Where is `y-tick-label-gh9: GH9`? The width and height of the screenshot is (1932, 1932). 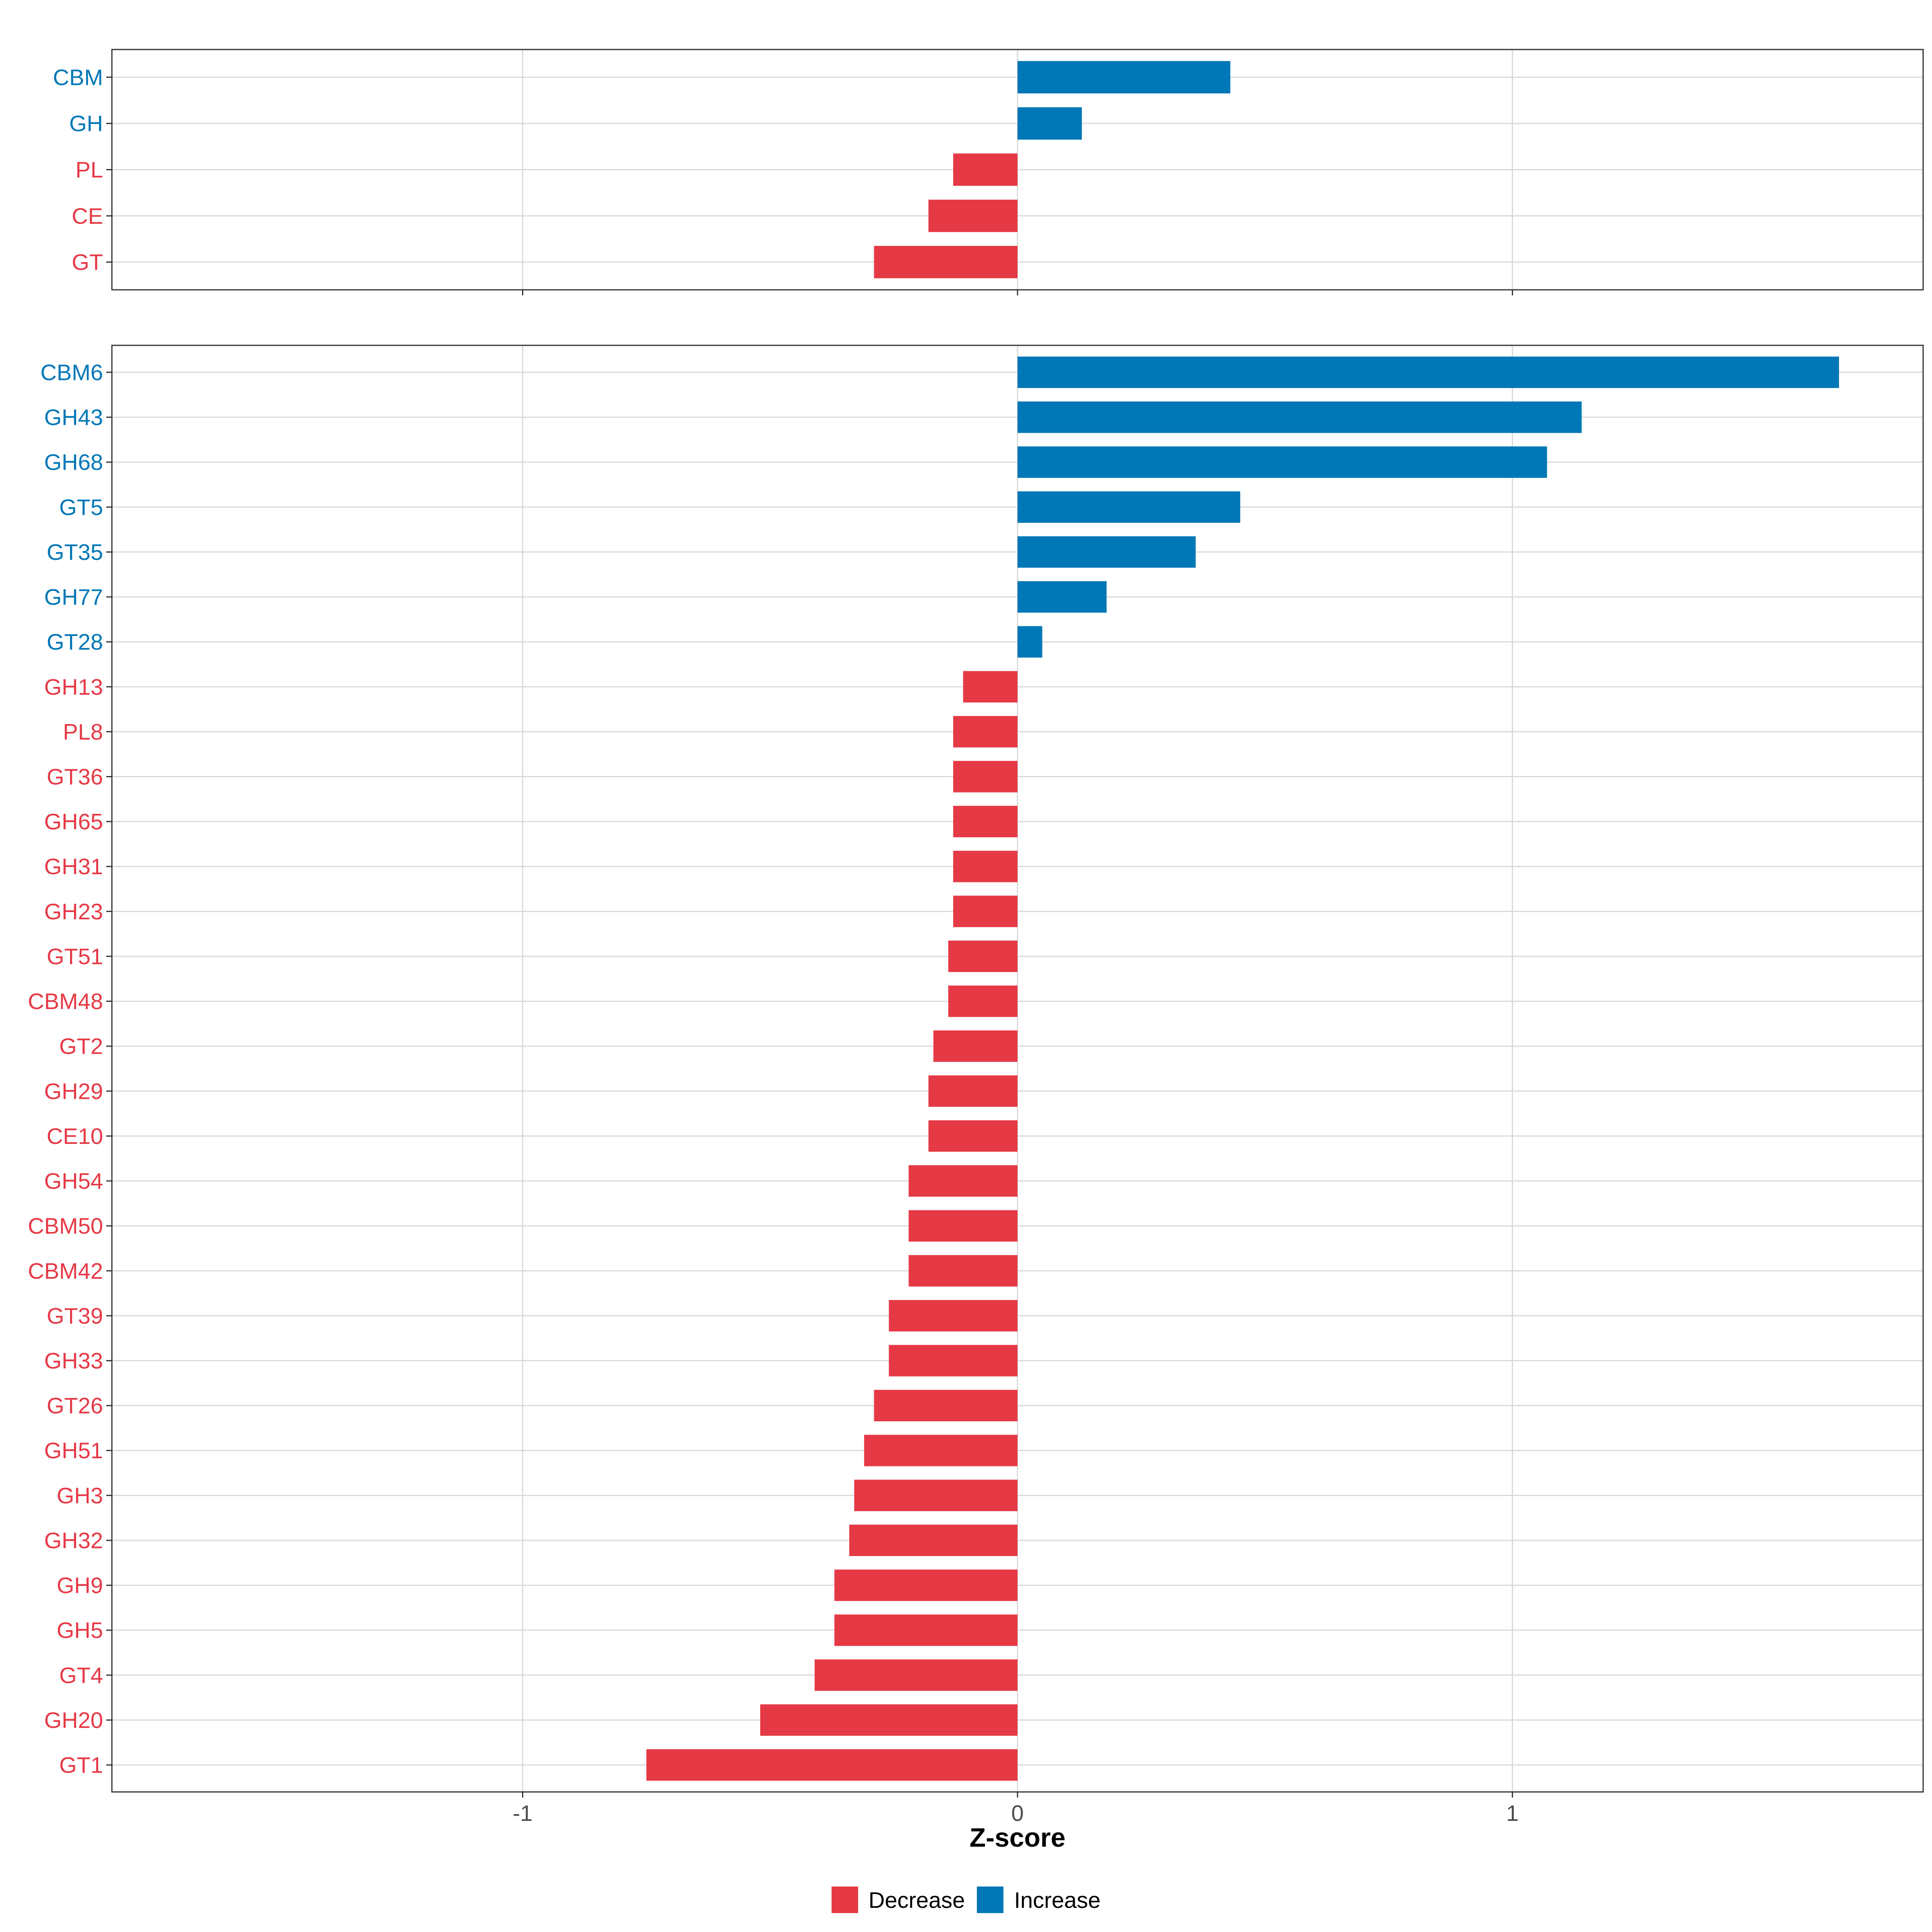 y-tick-label-gh9: GH9 is located at coordinates (80, 1585).